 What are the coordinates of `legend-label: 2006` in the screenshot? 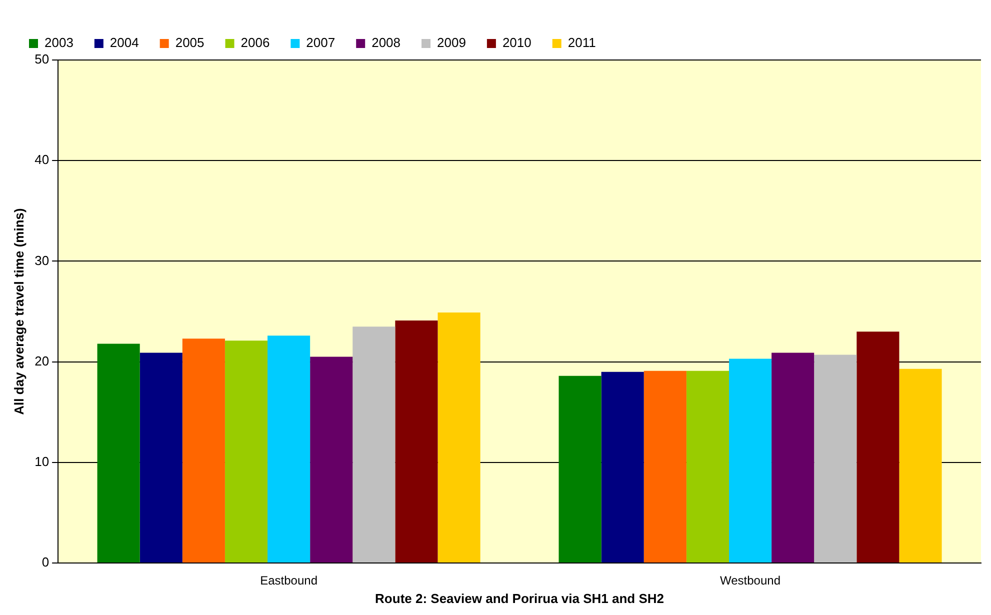 It's located at (255, 42).